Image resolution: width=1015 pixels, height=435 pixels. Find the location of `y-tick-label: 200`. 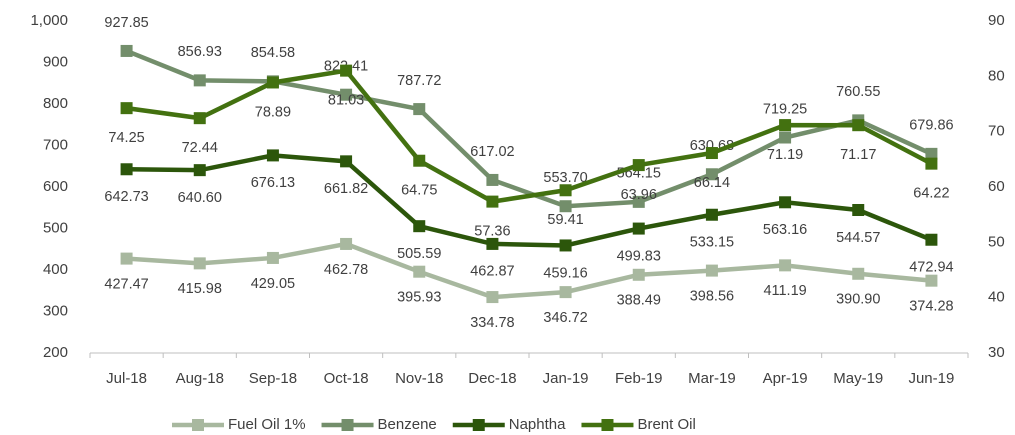

y-tick-label: 200 is located at coordinates (55, 352).